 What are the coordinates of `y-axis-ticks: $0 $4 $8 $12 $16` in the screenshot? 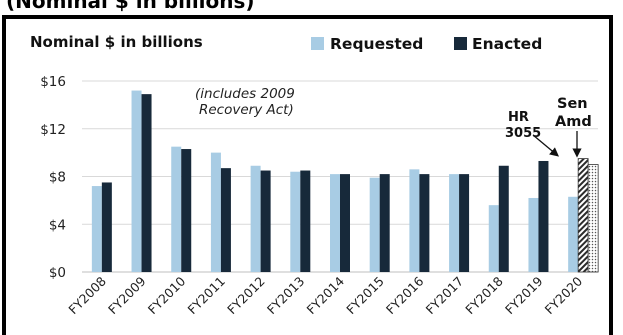 It's located at (53, 177).